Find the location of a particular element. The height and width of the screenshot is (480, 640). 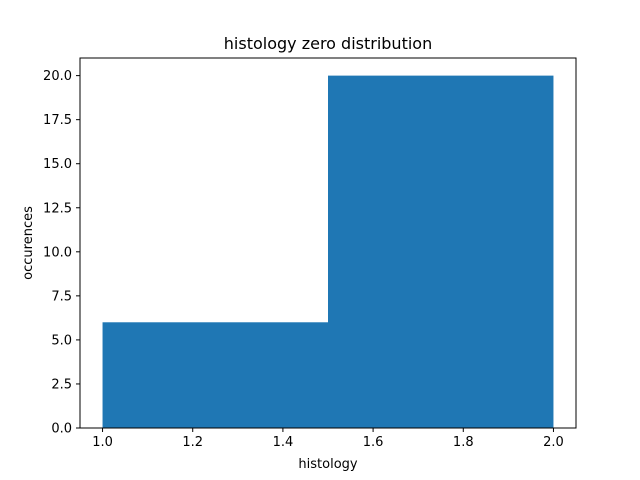

y-tick-label: 7.5 is located at coordinates (61, 296).